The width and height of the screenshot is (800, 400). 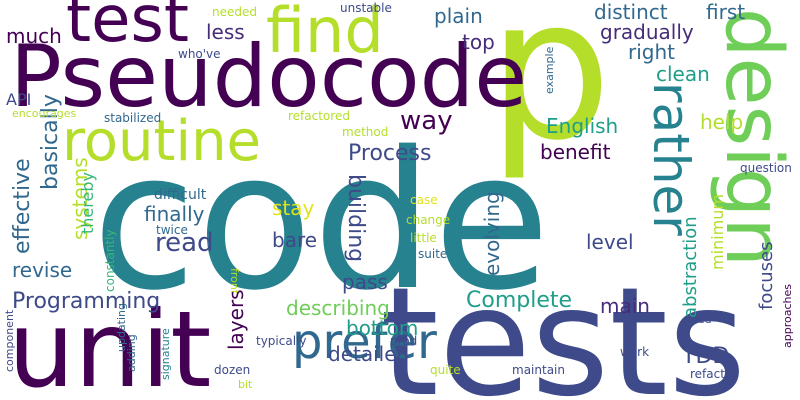 I want to click on word-layers: layers, so click(x=236, y=319).